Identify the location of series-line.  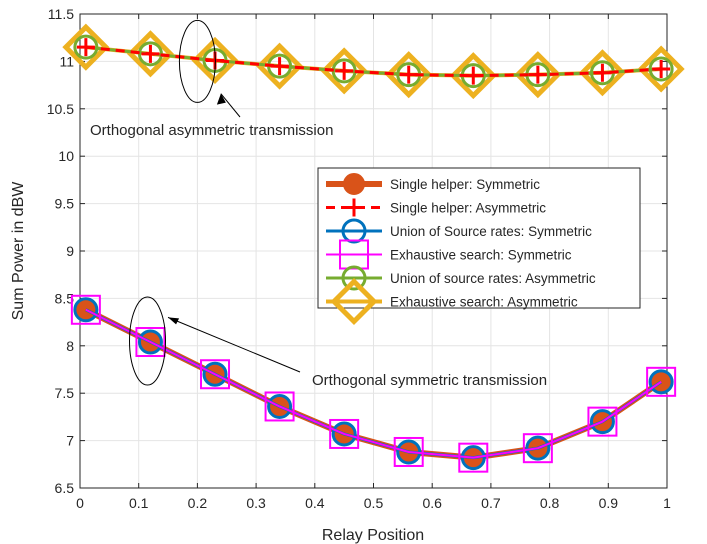
(373, 61).